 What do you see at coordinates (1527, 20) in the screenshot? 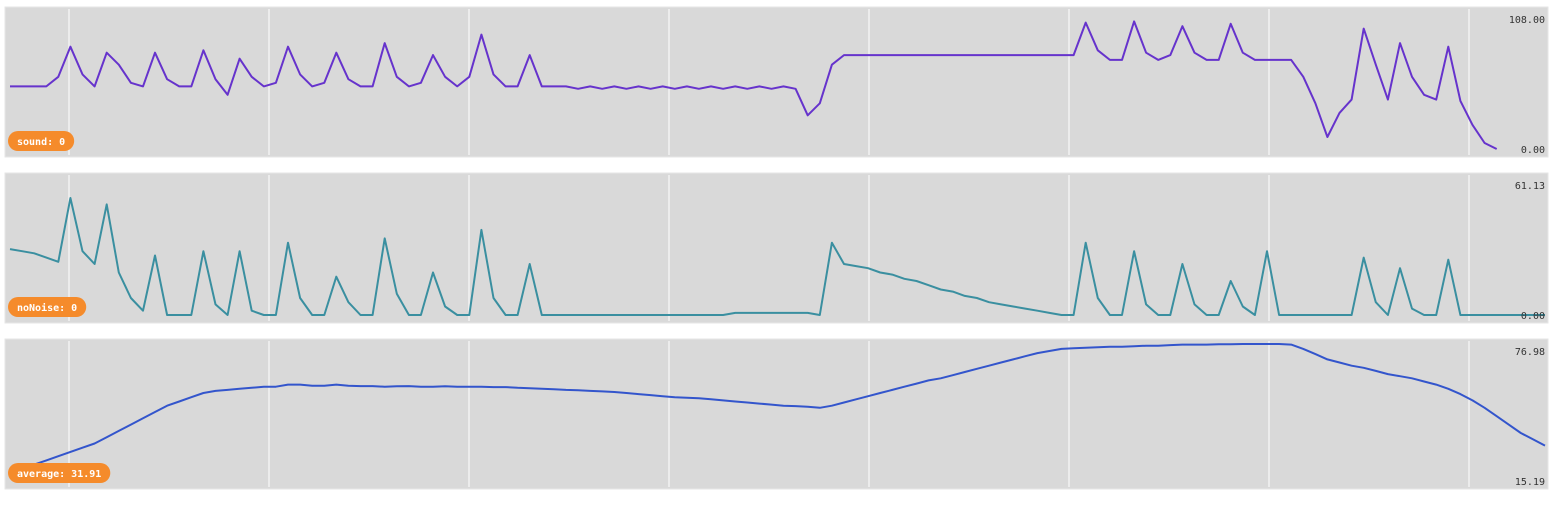
I see `y-tick-label: 108.00` at bounding box center [1527, 20].